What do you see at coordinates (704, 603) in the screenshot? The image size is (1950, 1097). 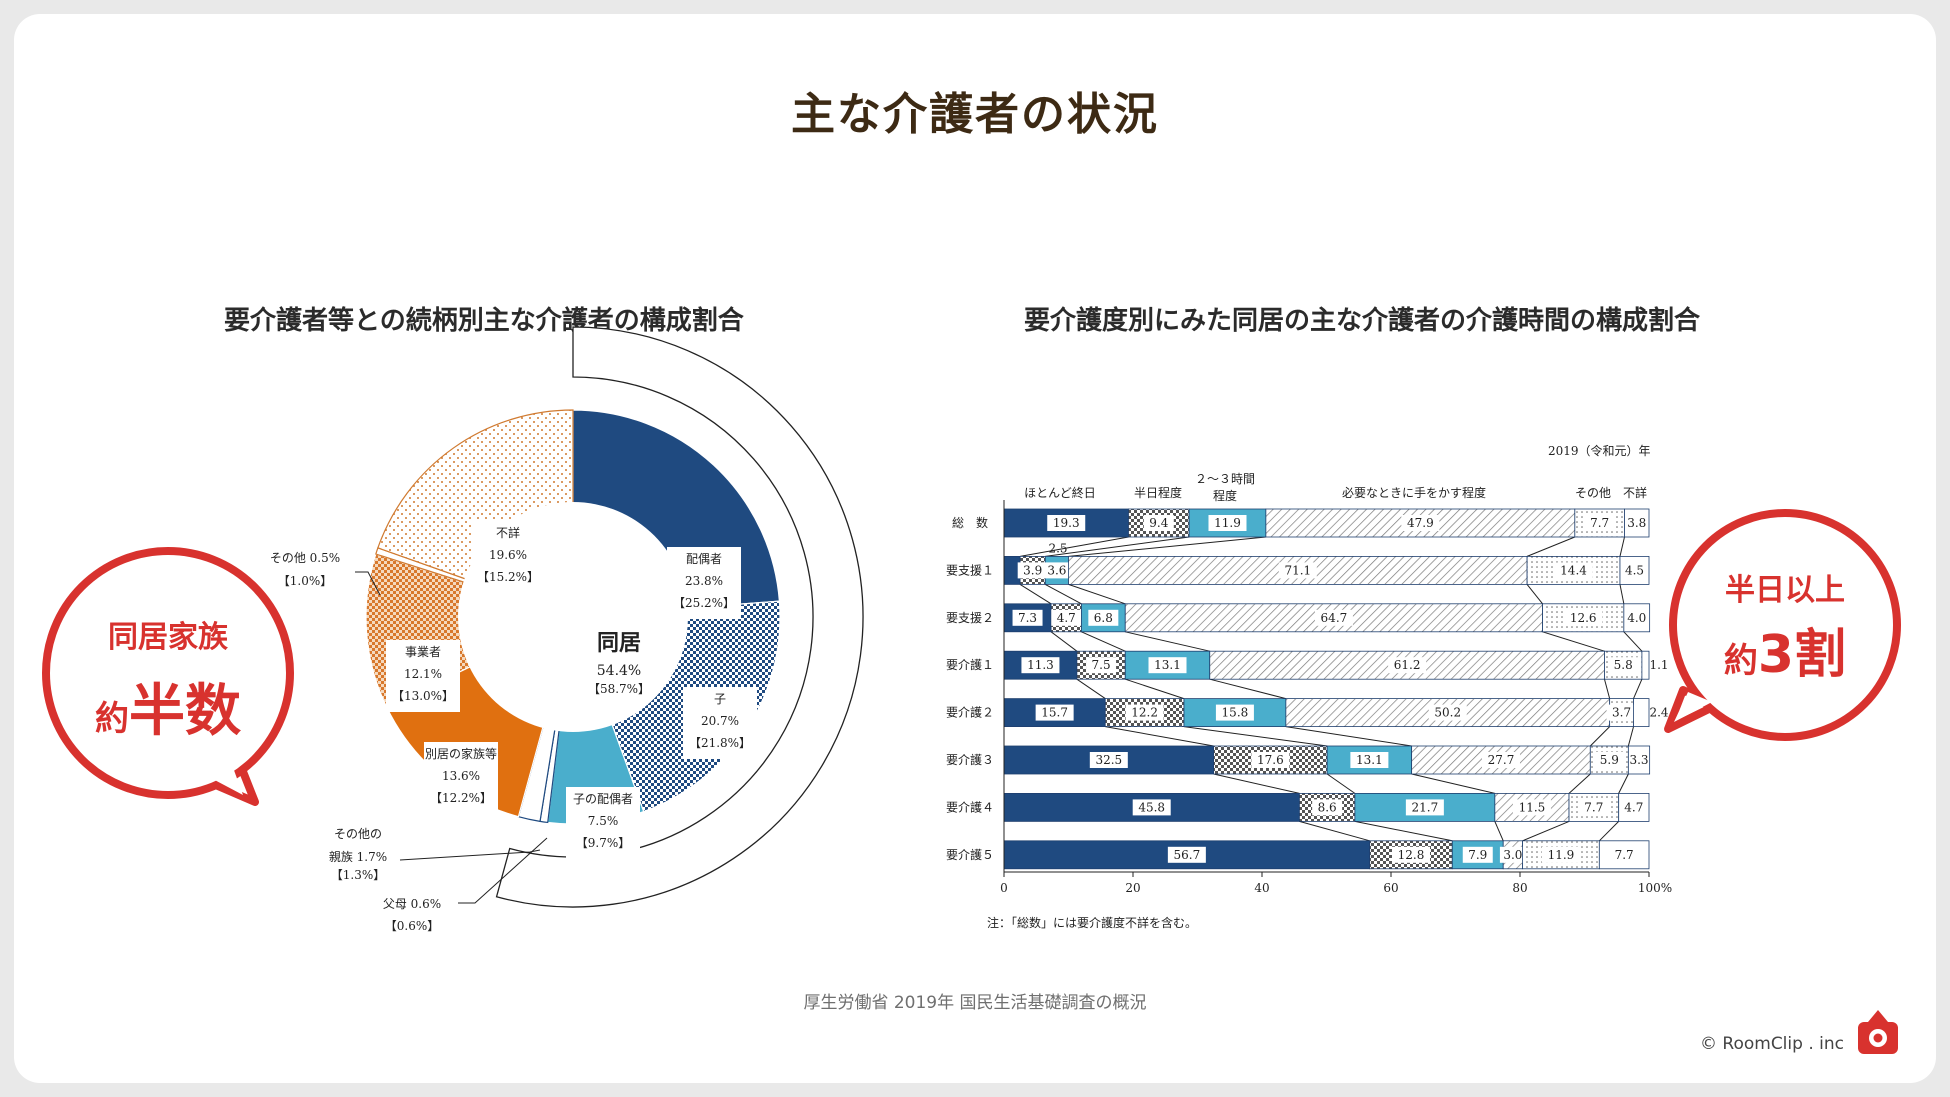 I see `pie-label-text: 【25.2%】` at bounding box center [704, 603].